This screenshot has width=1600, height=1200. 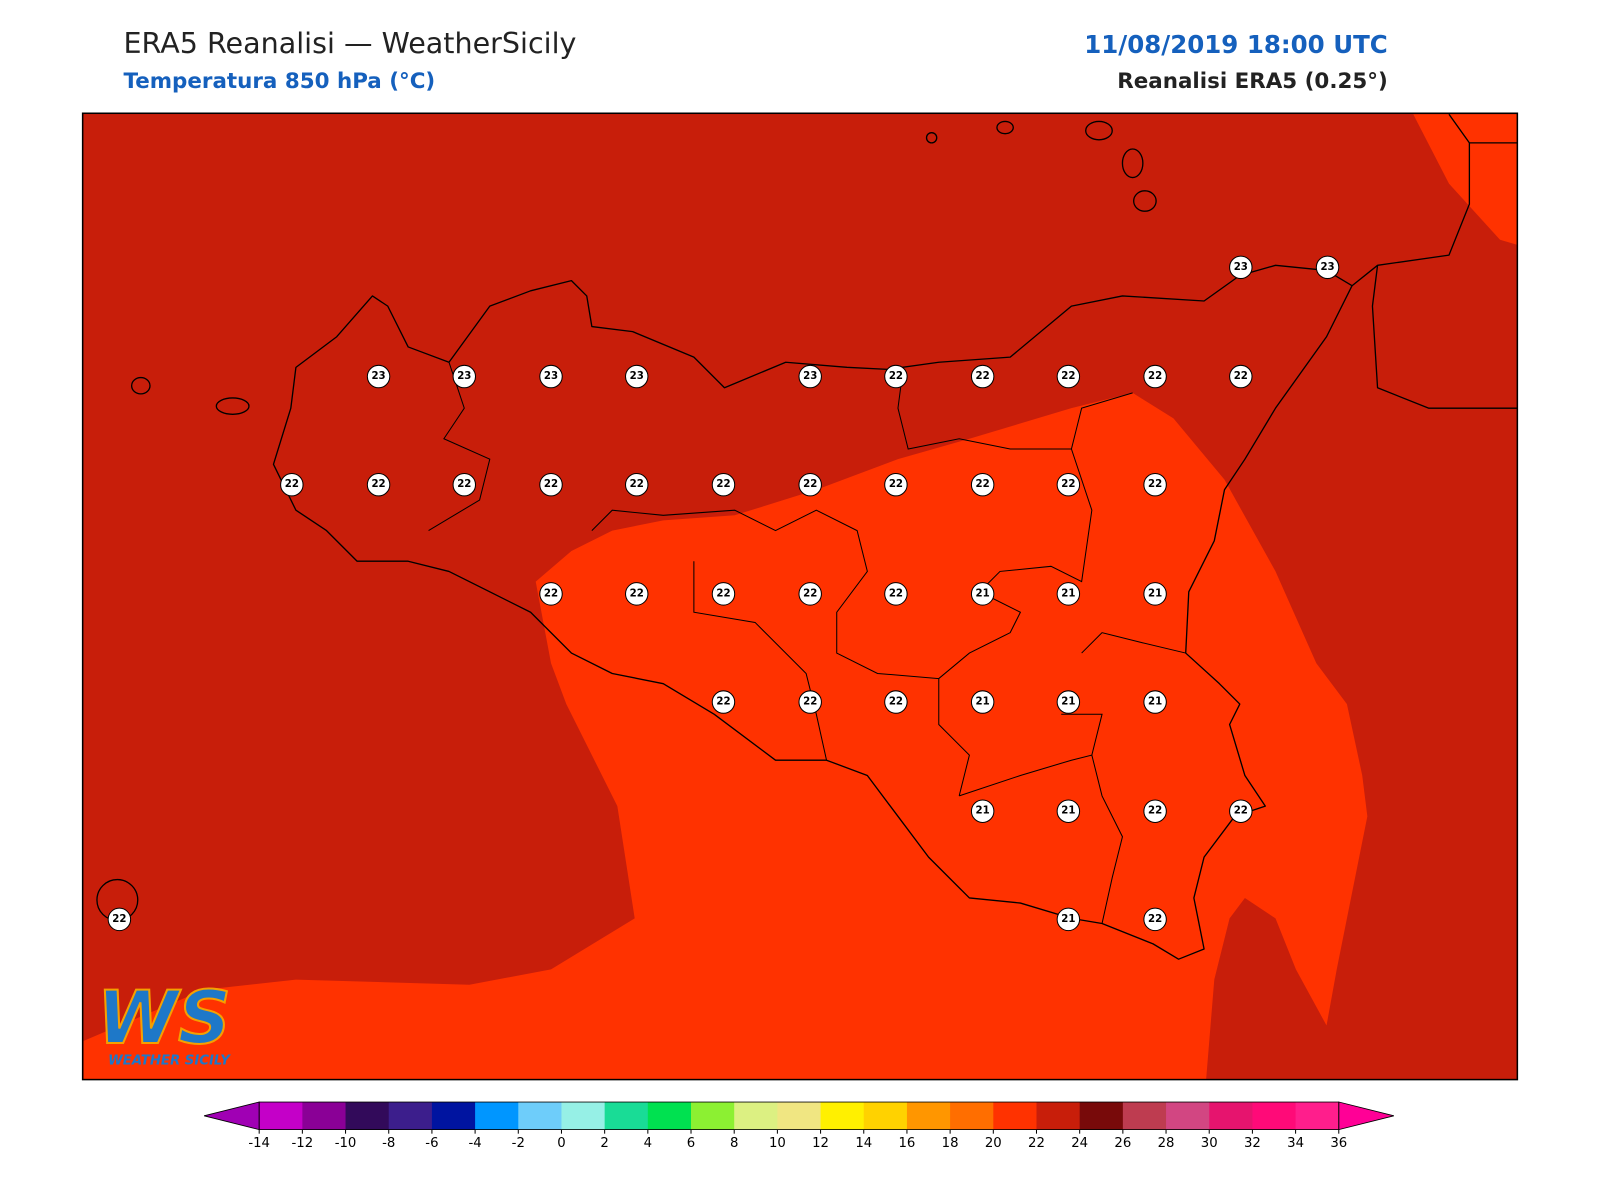 What do you see at coordinates (648, 1143) in the screenshot?
I see `colorbar-tick-label: 4` at bounding box center [648, 1143].